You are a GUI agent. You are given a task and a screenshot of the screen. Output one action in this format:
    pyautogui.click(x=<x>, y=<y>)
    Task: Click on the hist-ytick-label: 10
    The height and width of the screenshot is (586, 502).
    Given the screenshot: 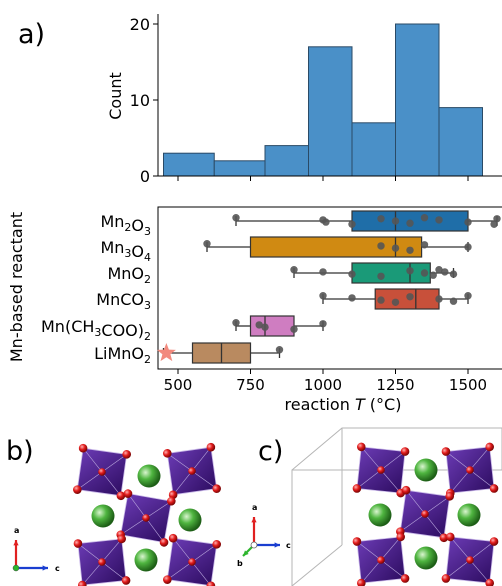 What is the action you would take?
    pyautogui.click(x=140, y=100)
    